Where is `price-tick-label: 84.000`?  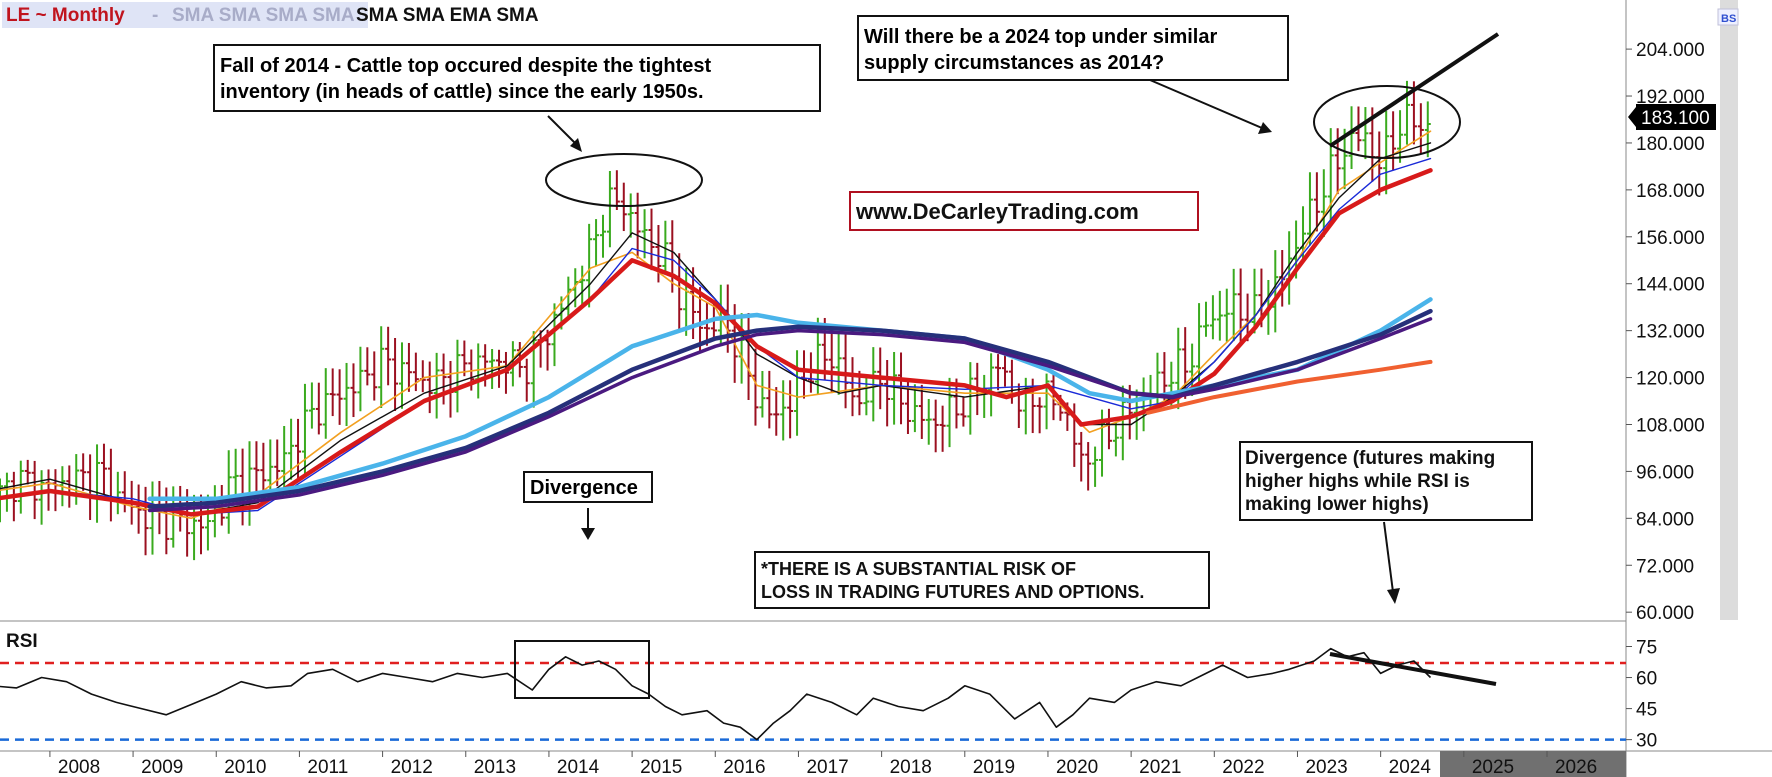 price-tick-label: 84.000 is located at coordinates (1665, 519).